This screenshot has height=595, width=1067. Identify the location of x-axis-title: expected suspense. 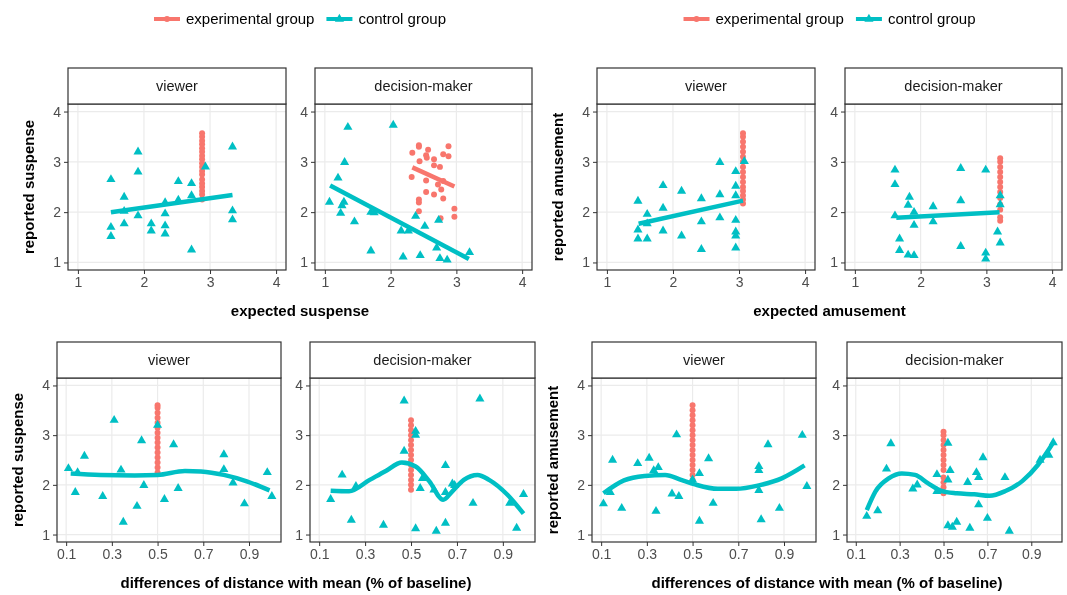
(300, 310).